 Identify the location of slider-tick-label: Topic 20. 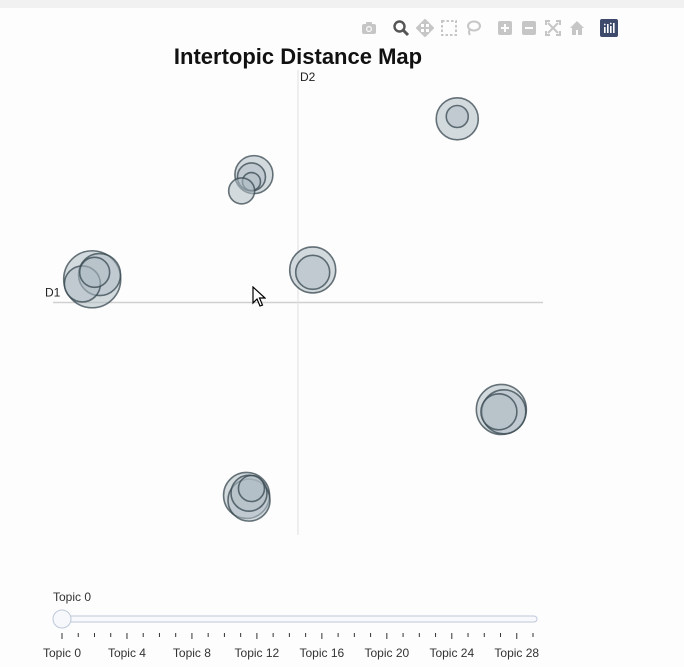
(386, 653).